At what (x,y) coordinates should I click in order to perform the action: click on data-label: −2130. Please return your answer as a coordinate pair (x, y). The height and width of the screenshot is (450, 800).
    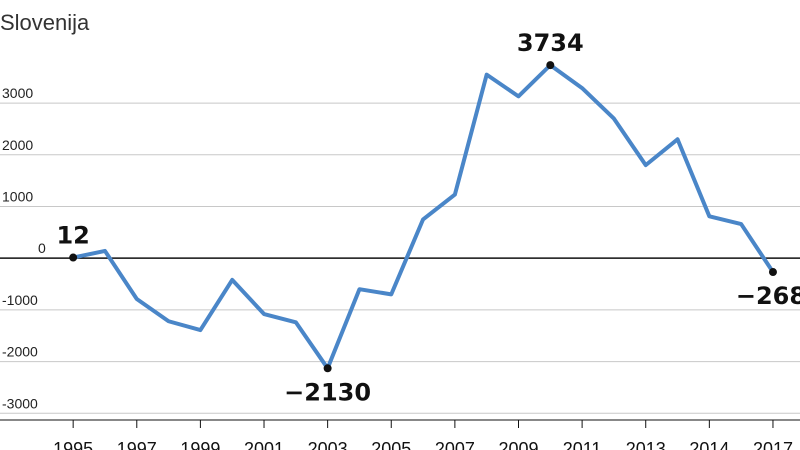
    Looking at the image, I should click on (327, 392).